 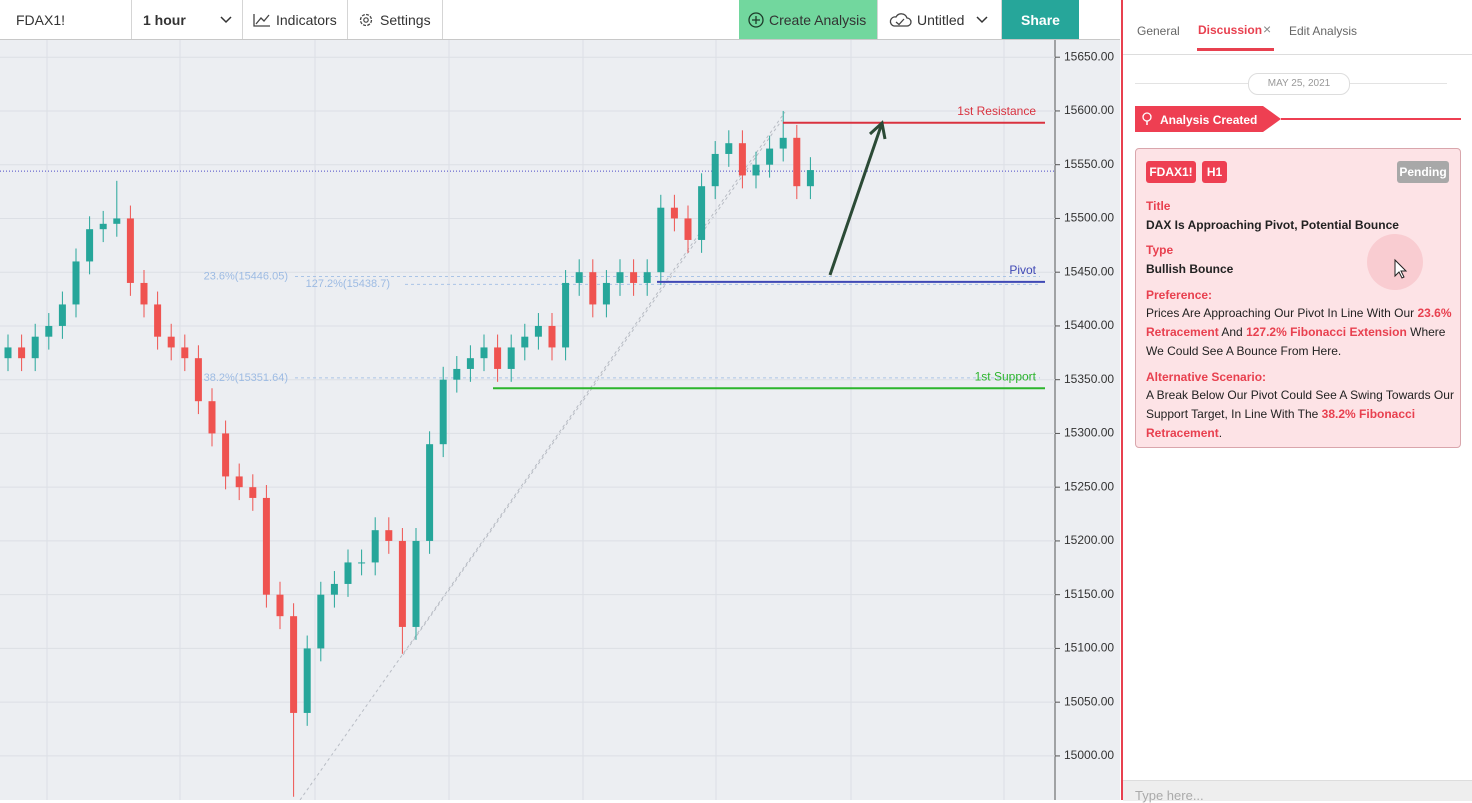 I want to click on interval-select: 1 hour, so click(x=187, y=19).